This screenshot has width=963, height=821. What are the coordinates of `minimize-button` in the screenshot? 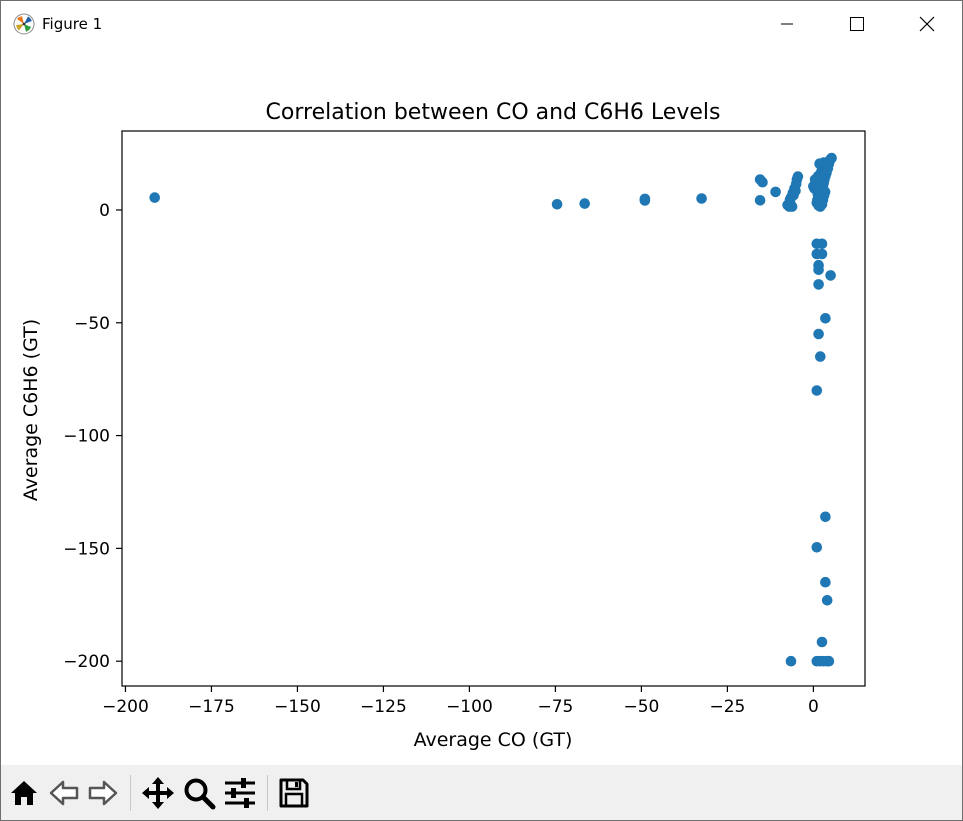 It's located at (787, 24).